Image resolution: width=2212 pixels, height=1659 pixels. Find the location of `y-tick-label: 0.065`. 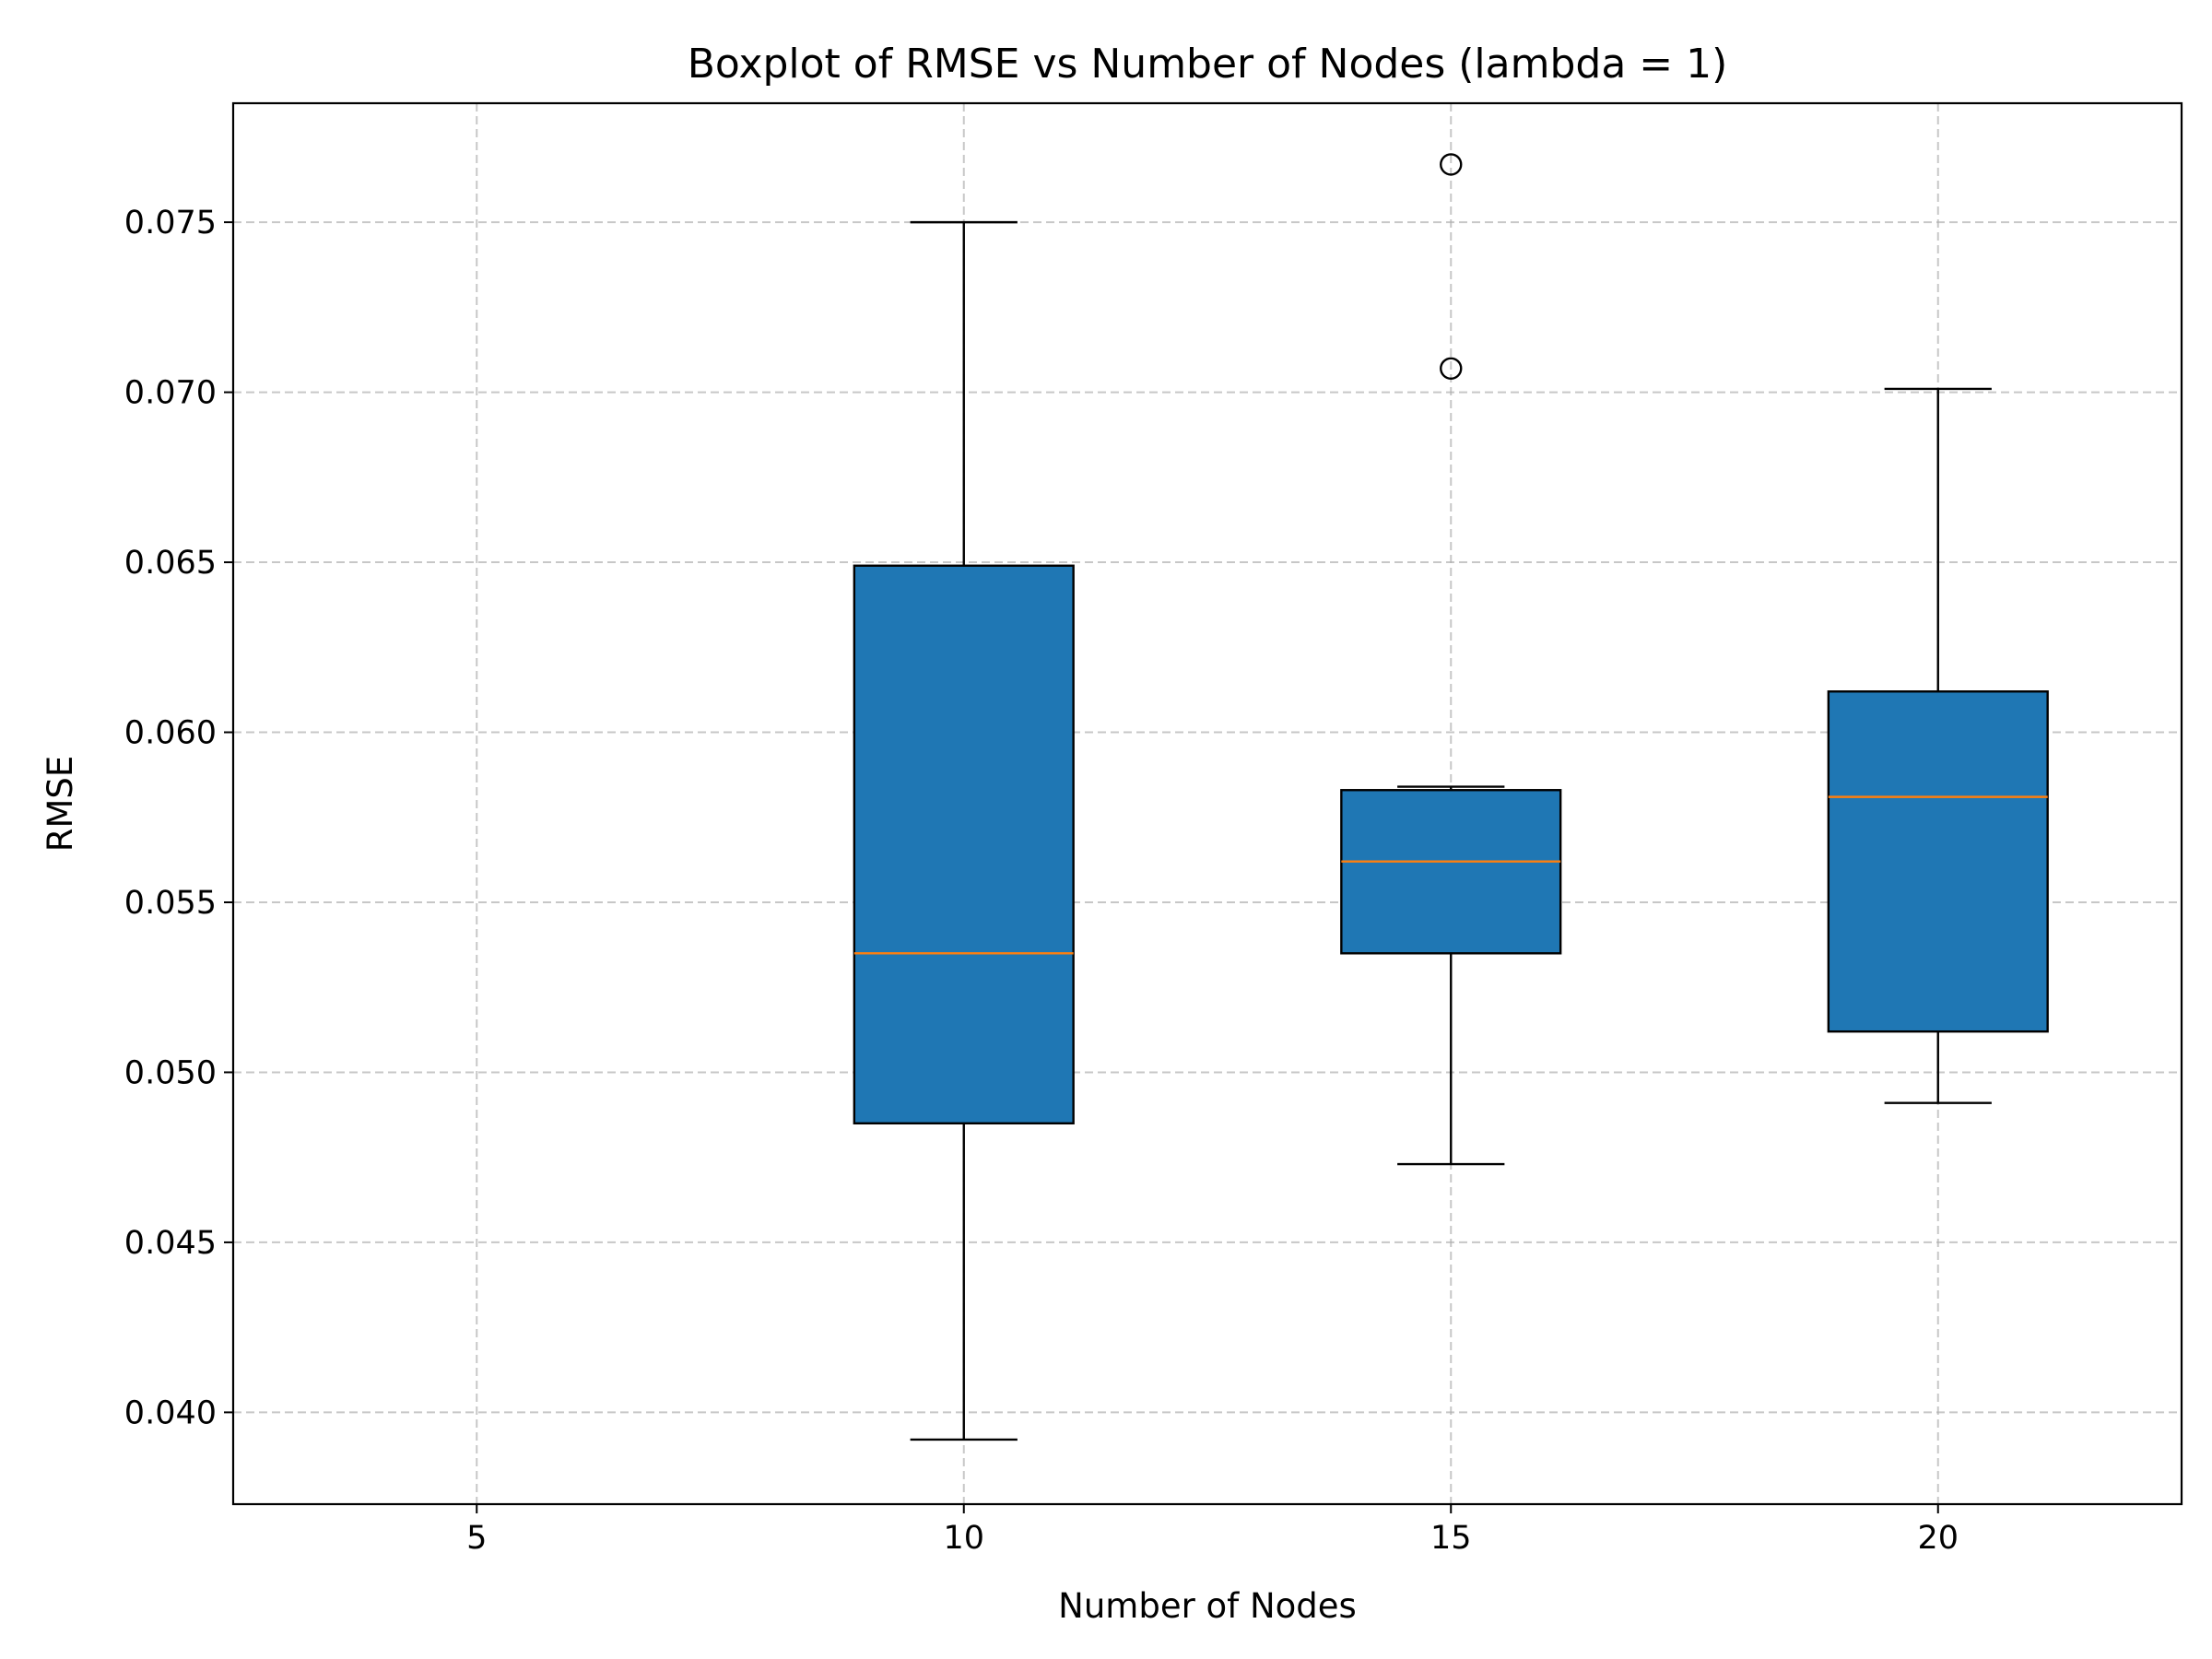

y-tick-label: 0.065 is located at coordinates (170, 563).